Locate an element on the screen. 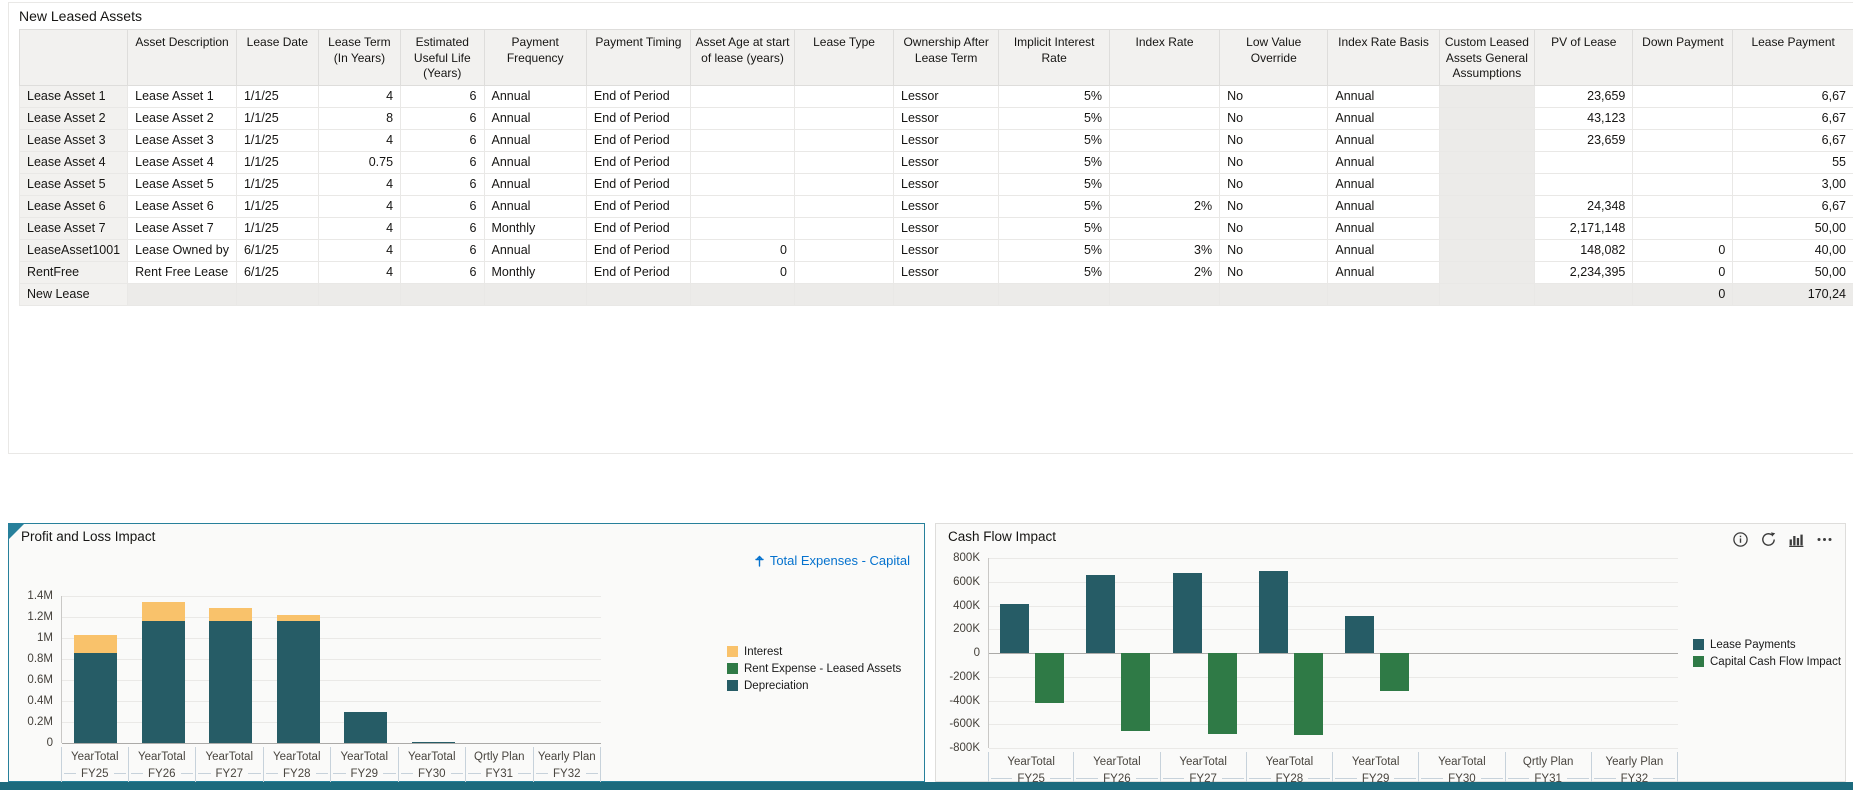 The width and height of the screenshot is (1853, 790). legend-item: Rent Expense - Leased Assets is located at coordinates (814, 668).